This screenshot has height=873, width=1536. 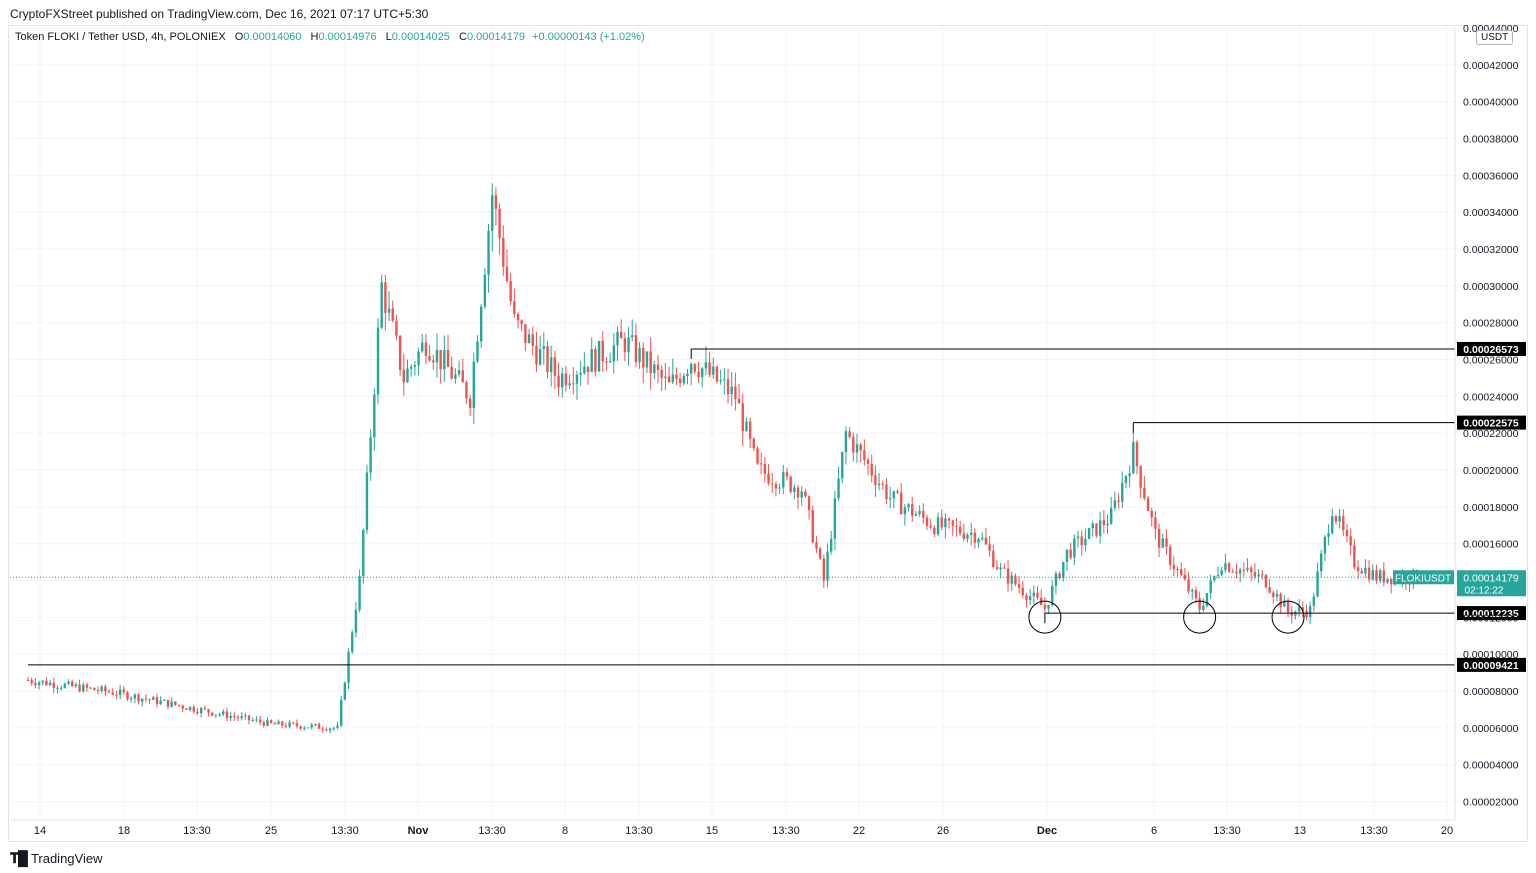 I want to click on y-tick-label: 0.00002000, so click(x=1491, y=803).